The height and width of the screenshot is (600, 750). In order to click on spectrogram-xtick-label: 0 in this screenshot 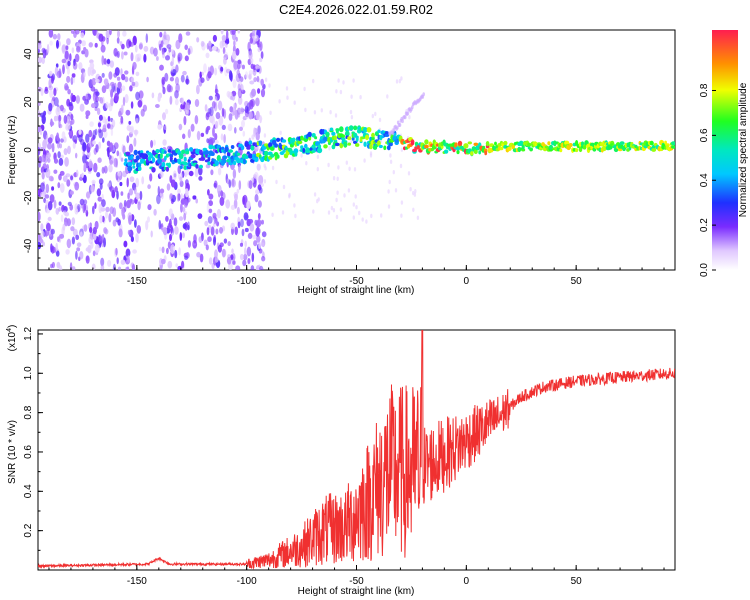, I will do `click(467, 281)`.